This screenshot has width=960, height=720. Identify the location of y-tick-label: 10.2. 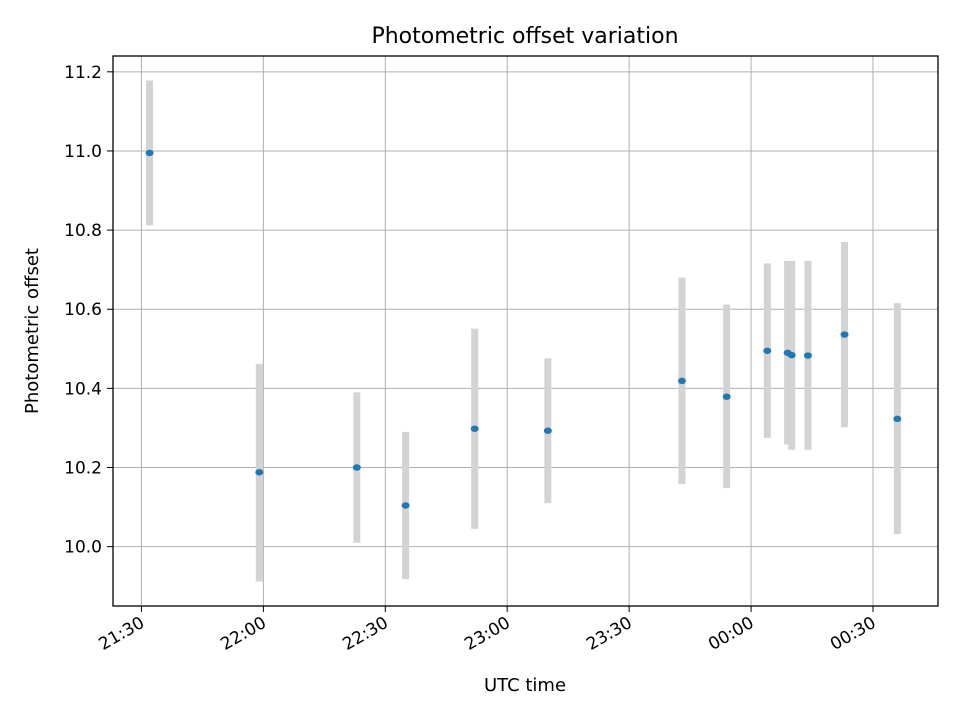
(83, 469).